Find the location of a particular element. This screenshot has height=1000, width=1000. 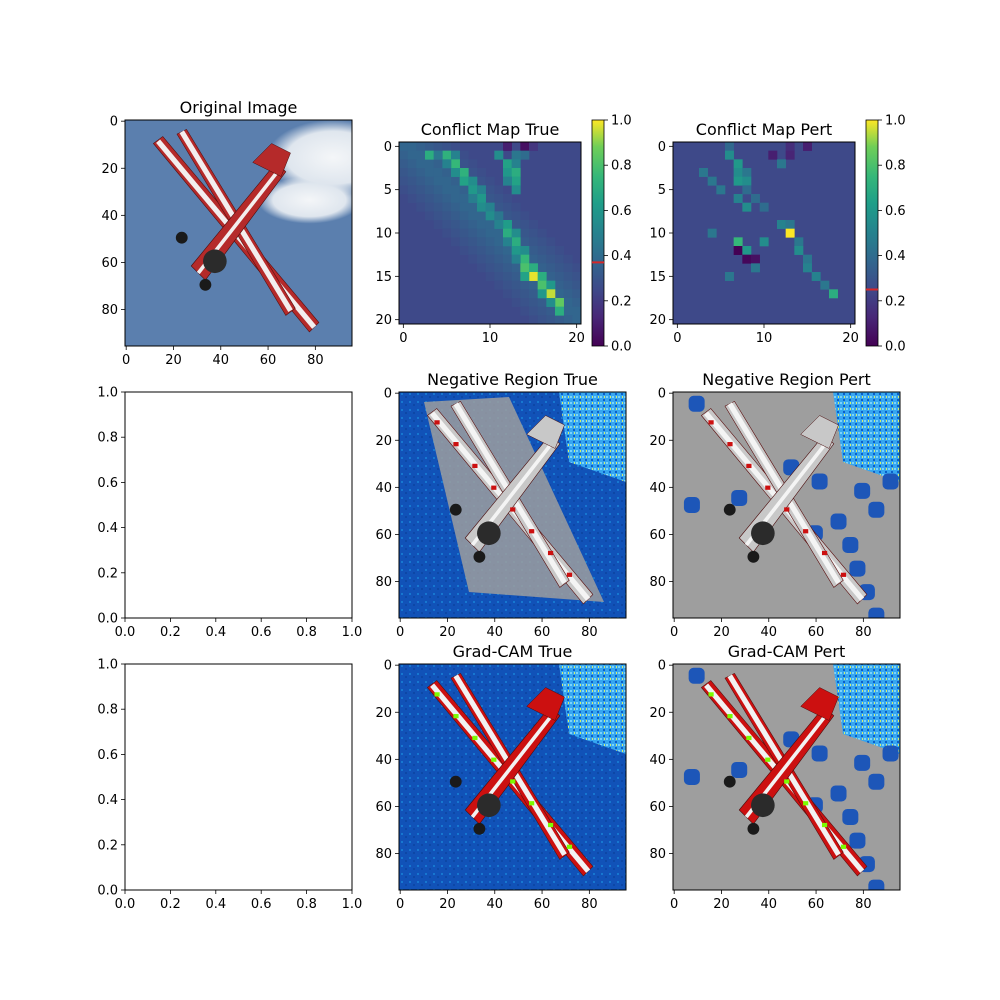

cloud is located at coordinates (309, 158).